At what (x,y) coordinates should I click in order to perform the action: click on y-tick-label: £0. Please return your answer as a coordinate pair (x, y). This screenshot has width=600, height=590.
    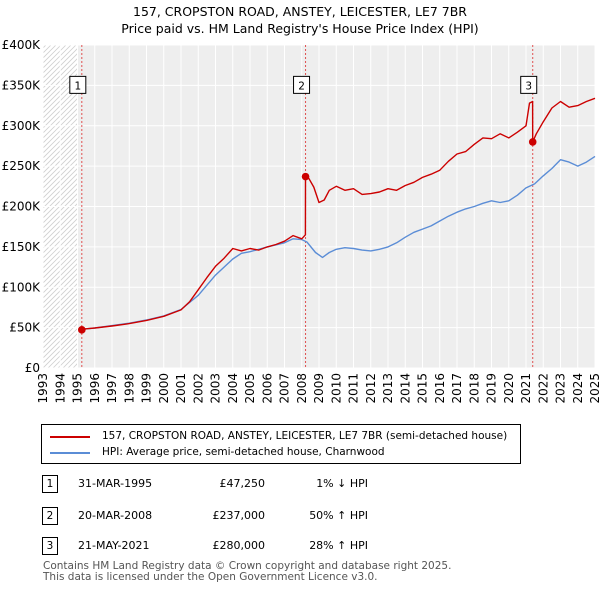
    Looking at the image, I should click on (32, 368).